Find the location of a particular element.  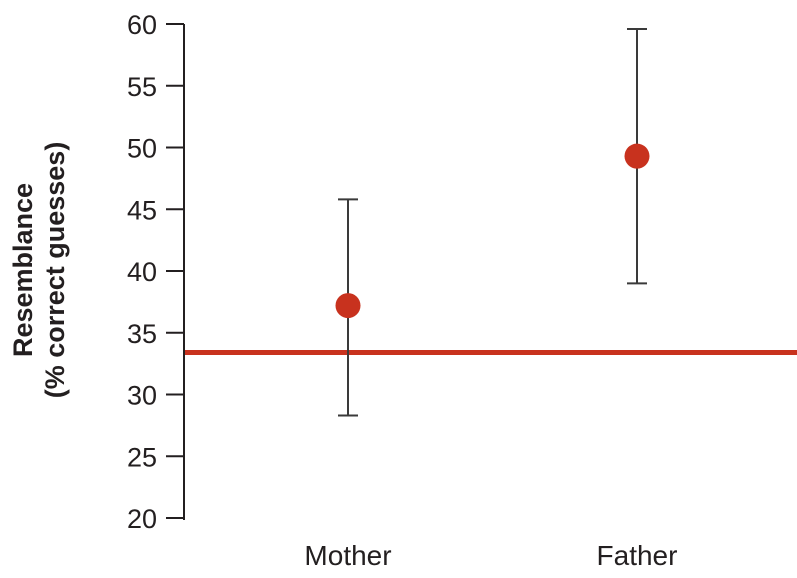

y-tick-label: 60 is located at coordinates (142, 25).